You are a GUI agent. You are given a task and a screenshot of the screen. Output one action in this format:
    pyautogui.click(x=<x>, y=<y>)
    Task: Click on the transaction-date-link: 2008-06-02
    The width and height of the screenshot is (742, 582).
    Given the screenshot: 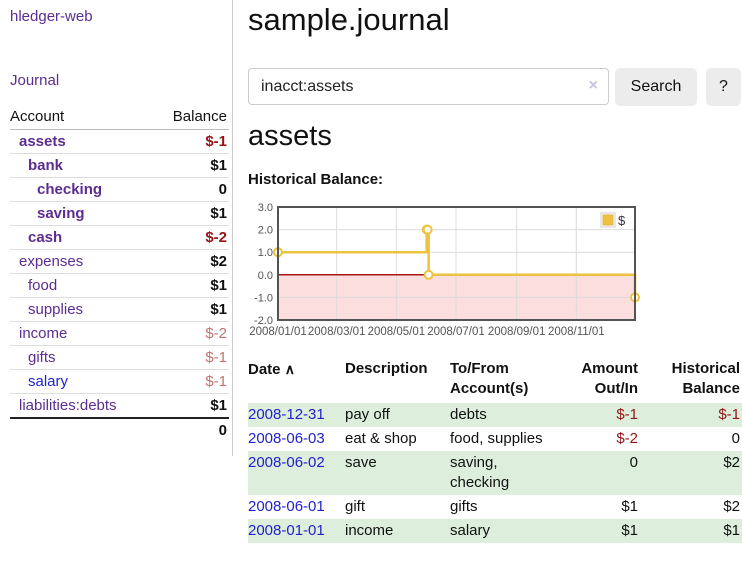 What is the action you would take?
    pyautogui.click(x=286, y=462)
    